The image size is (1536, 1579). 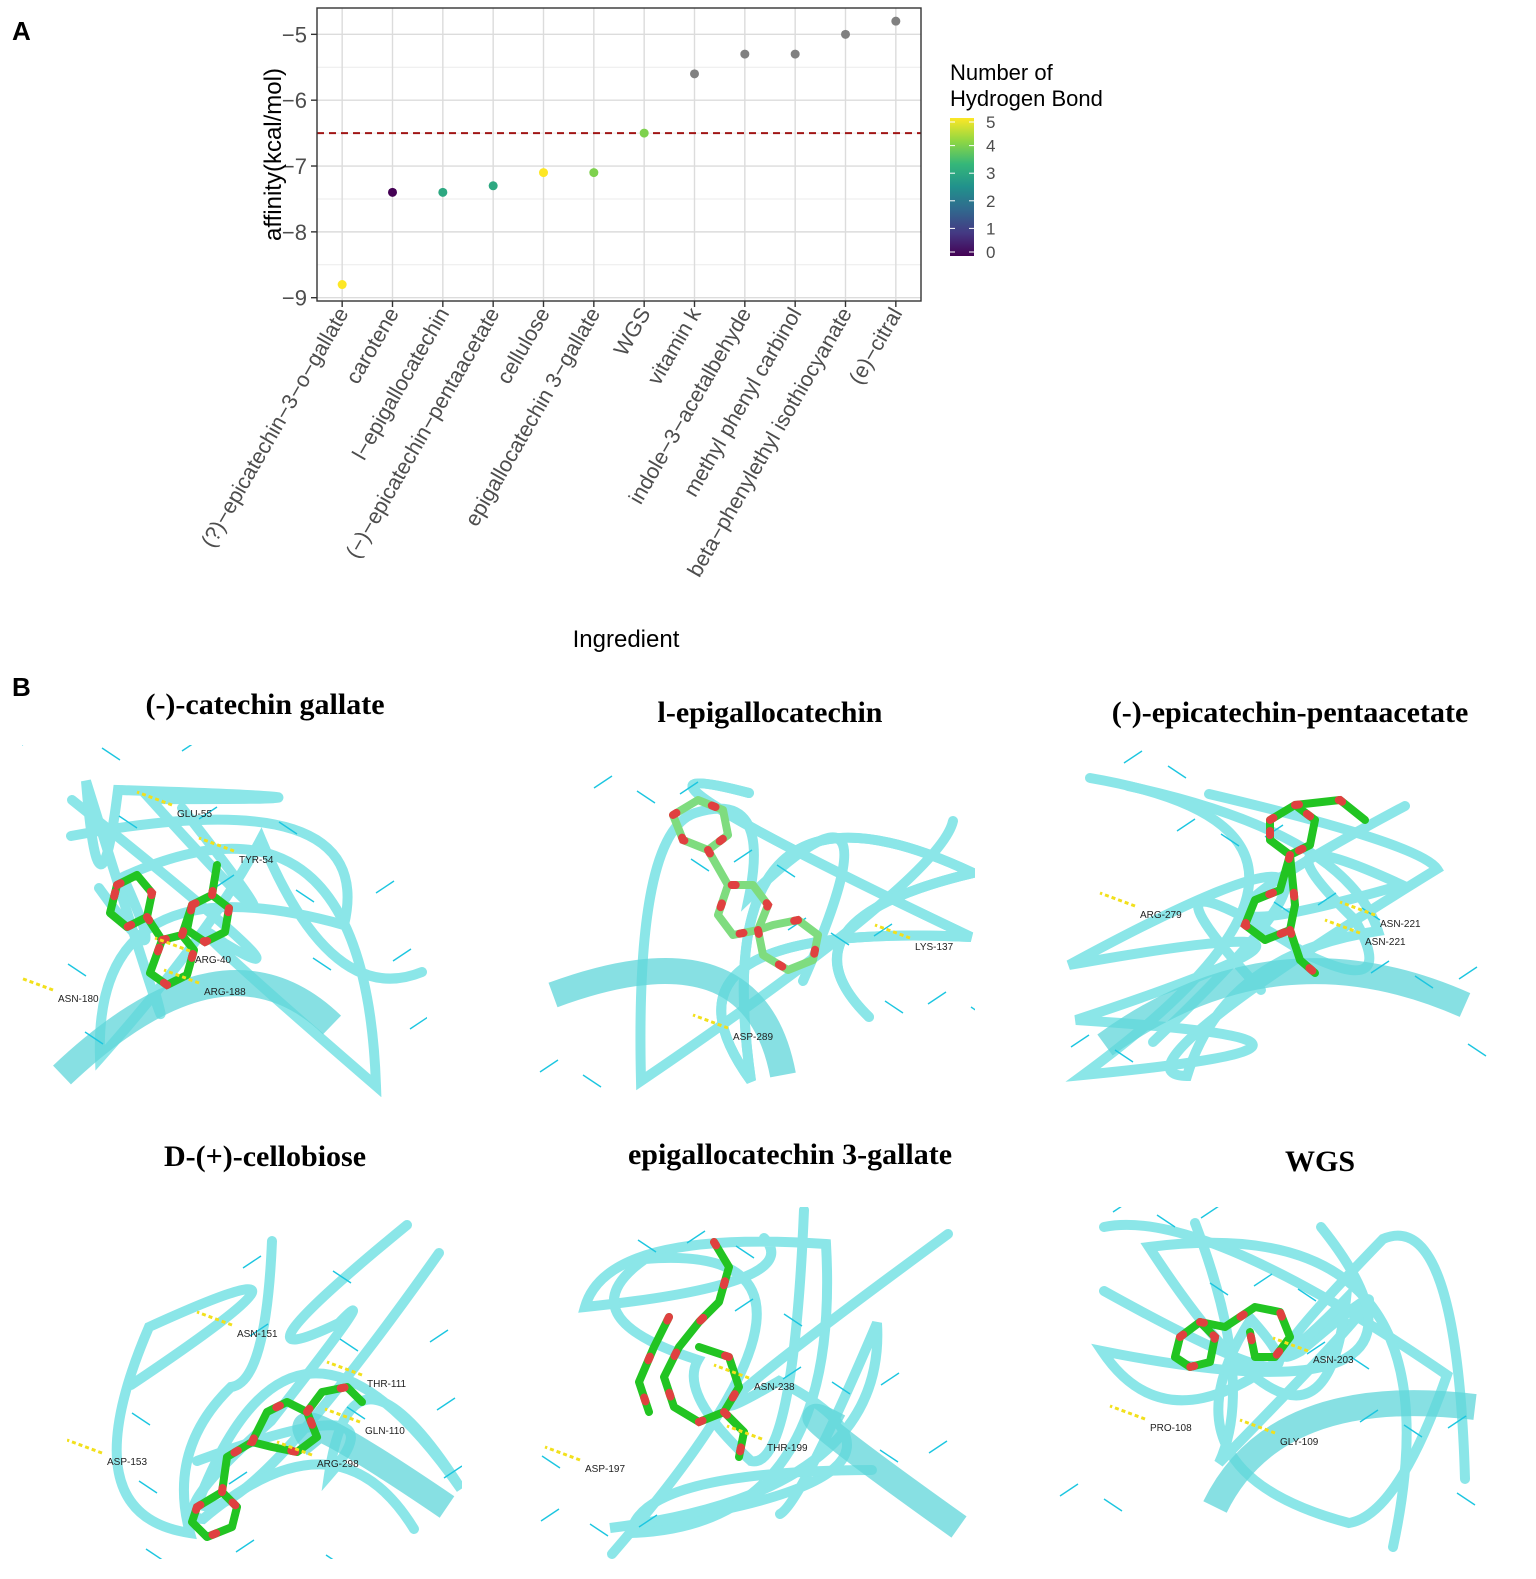 I want to click on residue-label: PRO-108, so click(x=1171, y=1428).